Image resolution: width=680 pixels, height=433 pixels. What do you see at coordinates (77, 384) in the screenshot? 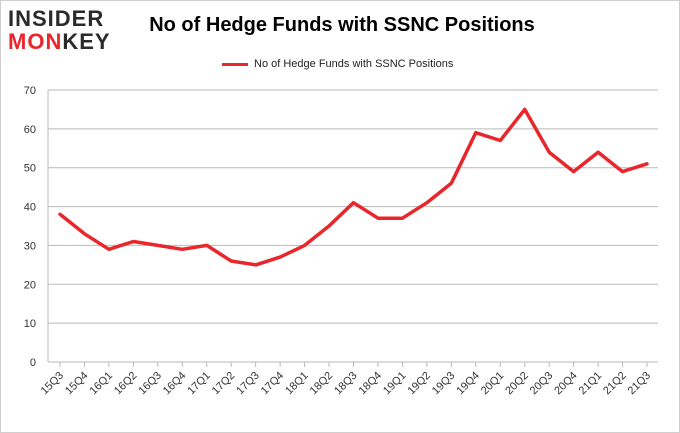
I see `x-tick-label: 15Q4` at bounding box center [77, 384].